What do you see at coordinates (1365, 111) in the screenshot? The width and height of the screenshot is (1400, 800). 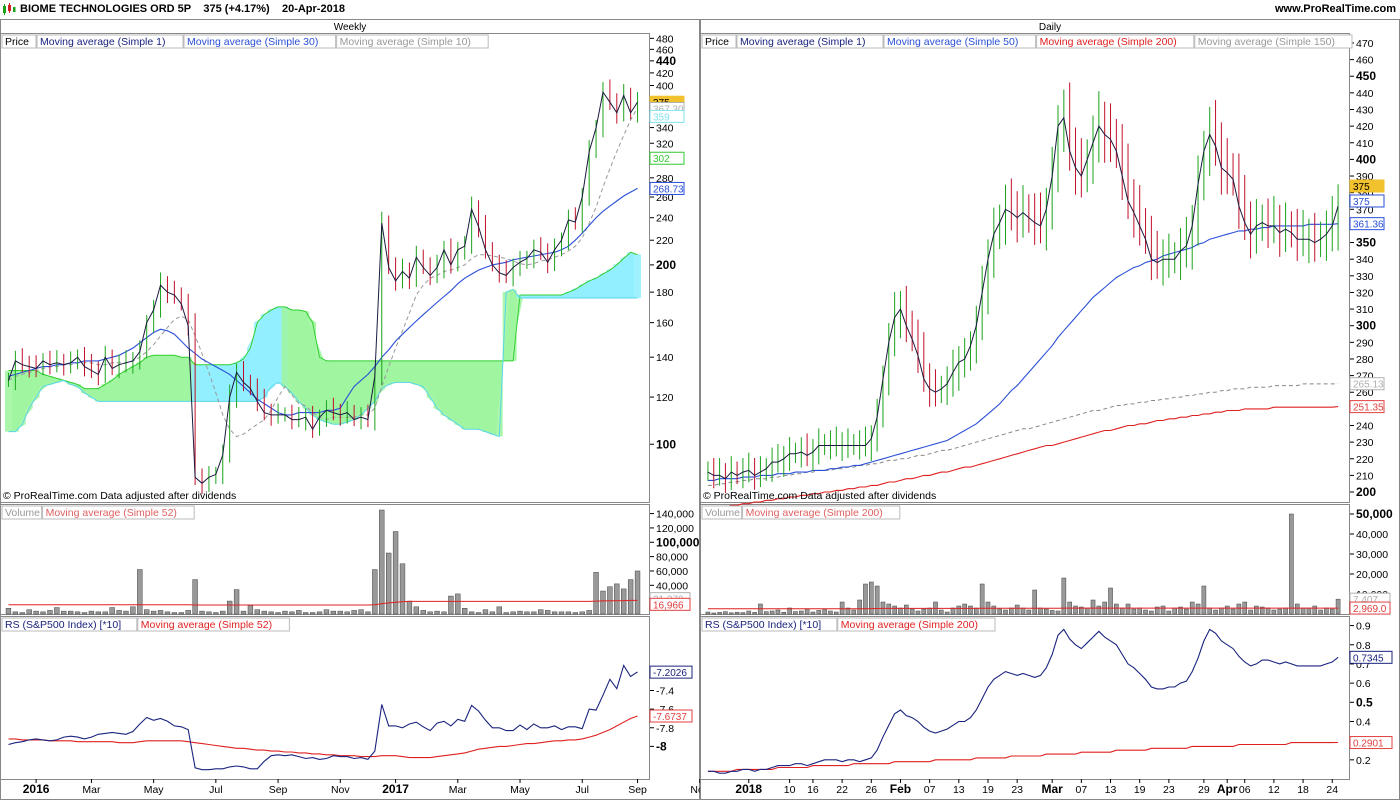 I see `price-axis-label: 430` at bounding box center [1365, 111].